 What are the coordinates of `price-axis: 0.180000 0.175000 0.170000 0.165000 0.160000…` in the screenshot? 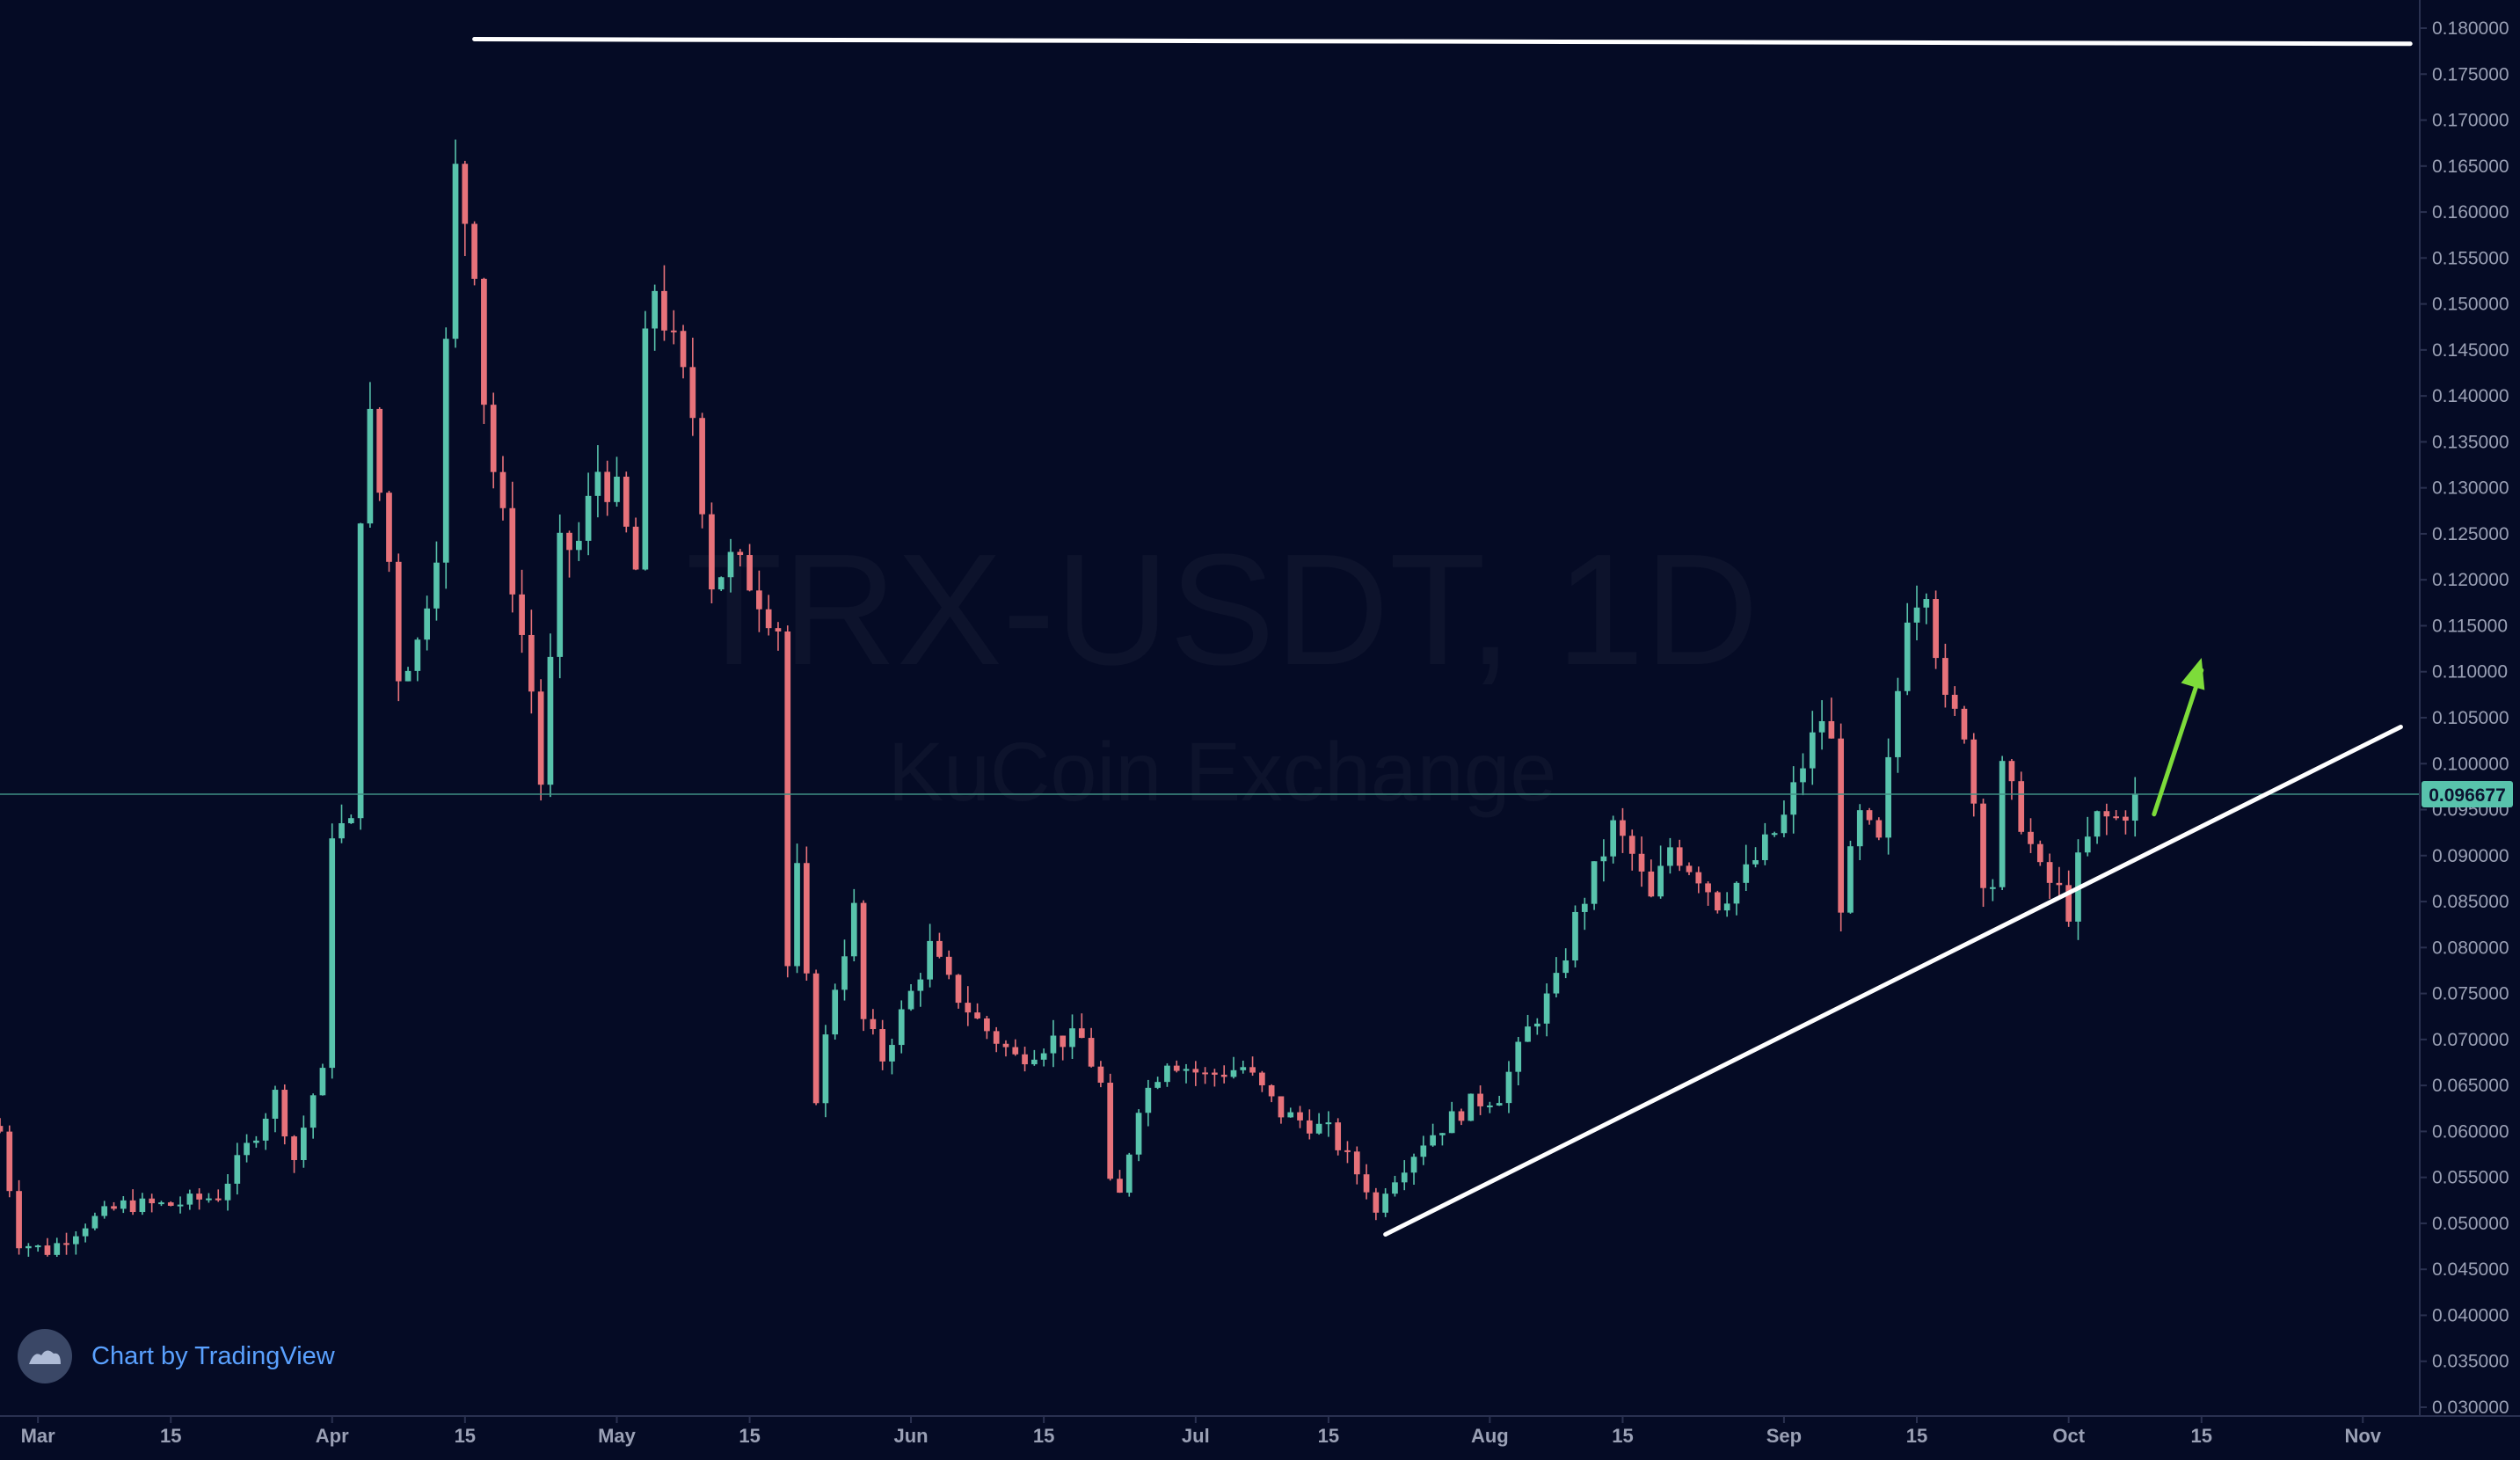 It's located at (2464, 718).